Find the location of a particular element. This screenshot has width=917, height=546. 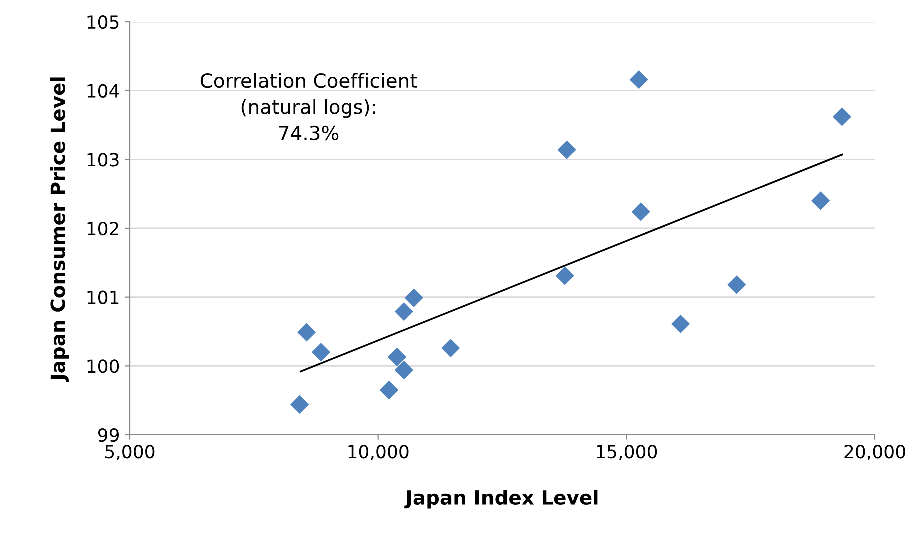

y-tick-label: 103 is located at coordinates (103, 160).